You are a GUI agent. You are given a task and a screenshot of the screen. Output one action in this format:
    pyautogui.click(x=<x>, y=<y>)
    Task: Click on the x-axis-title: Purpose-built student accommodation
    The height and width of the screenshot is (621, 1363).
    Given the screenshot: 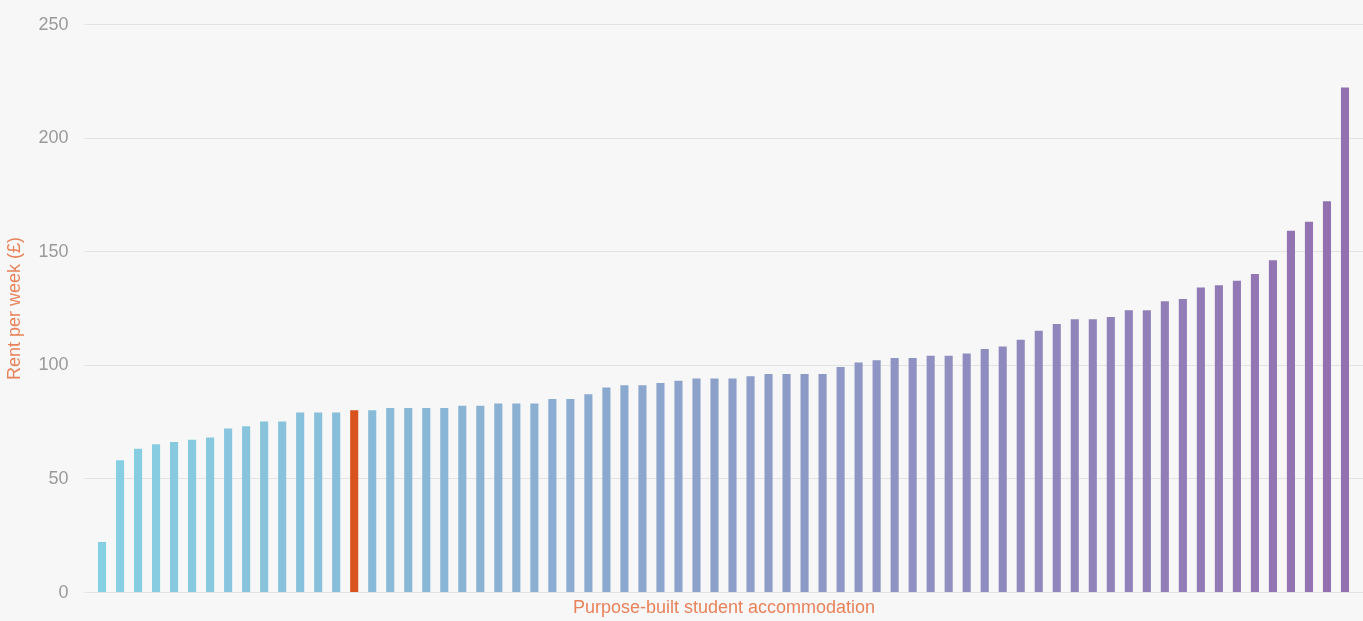 What is the action you would take?
    pyautogui.click(x=724, y=606)
    